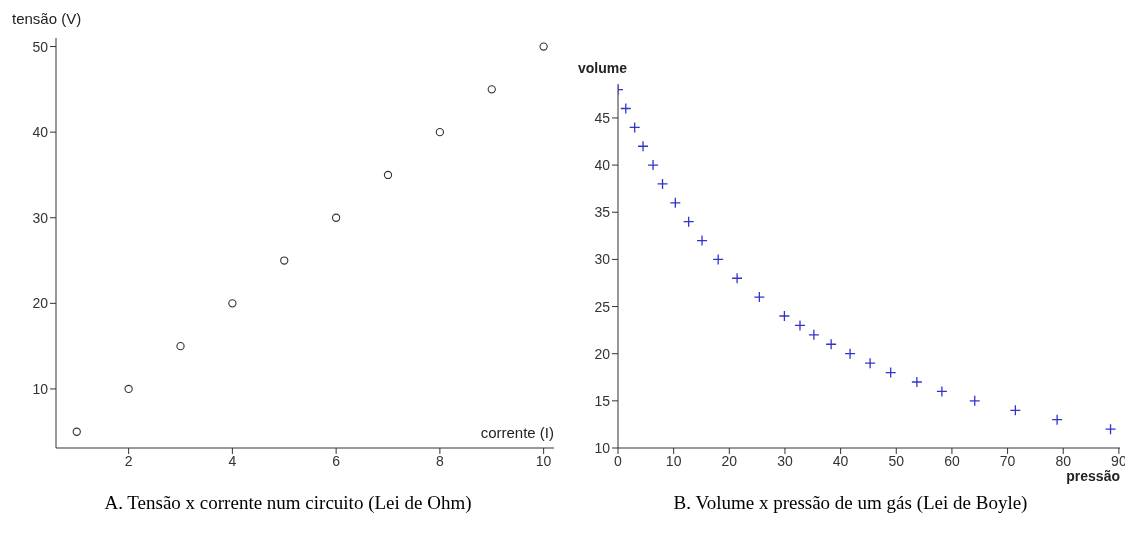 The height and width of the screenshot is (535, 1125). I want to click on y-tick-label: 35, so click(602, 212).